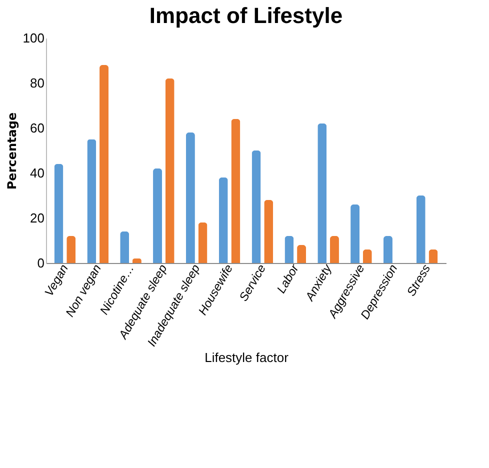  What do you see at coordinates (247, 358) in the screenshot?
I see `x-axis-title: Lifestyle factor` at bounding box center [247, 358].